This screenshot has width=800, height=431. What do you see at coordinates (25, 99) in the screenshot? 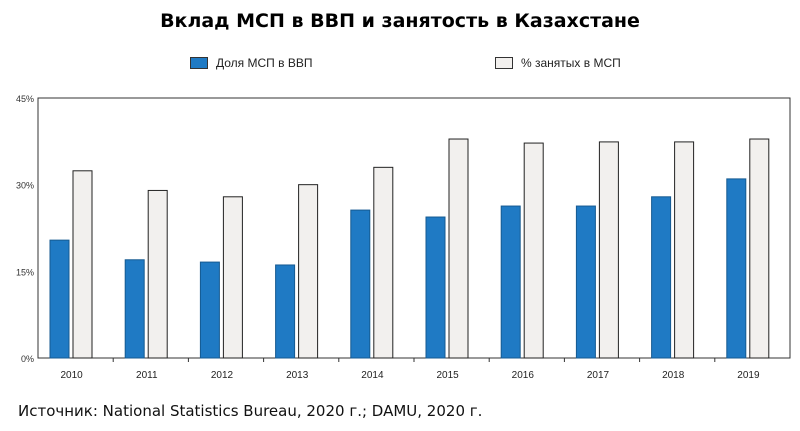
I see `y-tick-label: 45%` at bounding box center [25, 99].